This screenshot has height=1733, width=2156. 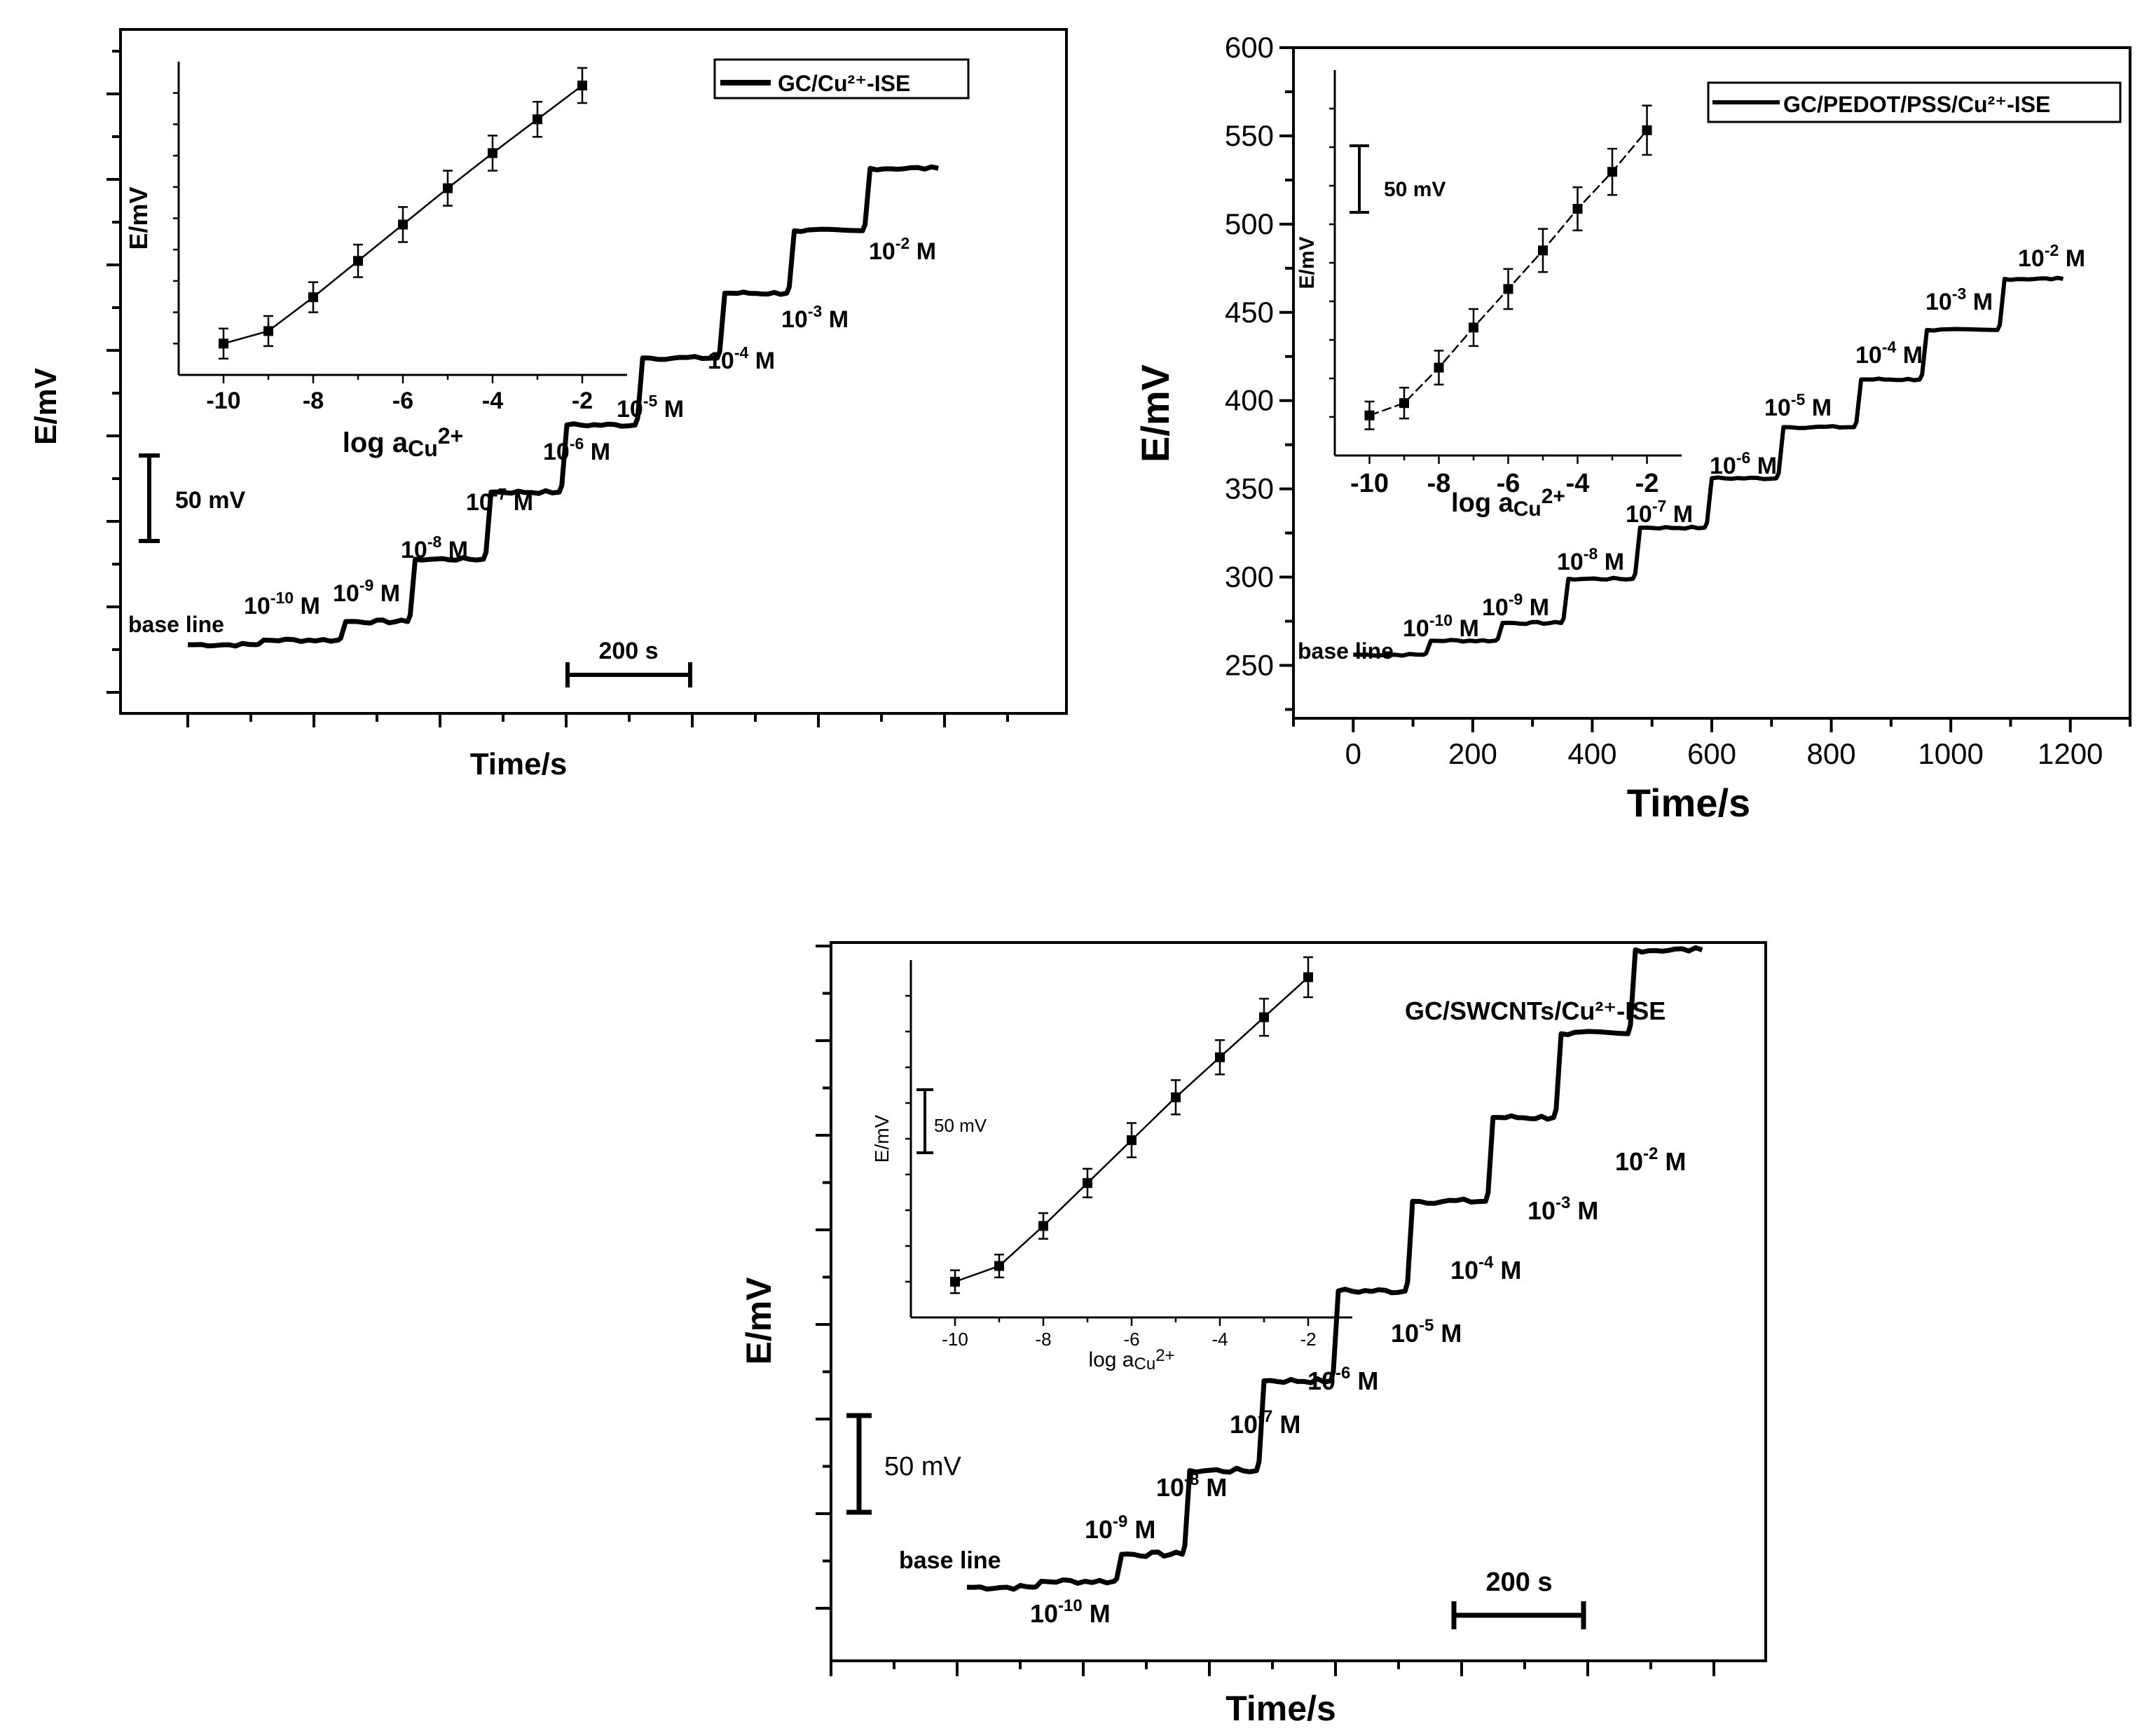 What do you see at coordinates (1535, 1011) in the screenshot?
I see `legend-text: GC/SWCNTs/Cu²⁺-ISE` at bounding box center [1535, 1011].